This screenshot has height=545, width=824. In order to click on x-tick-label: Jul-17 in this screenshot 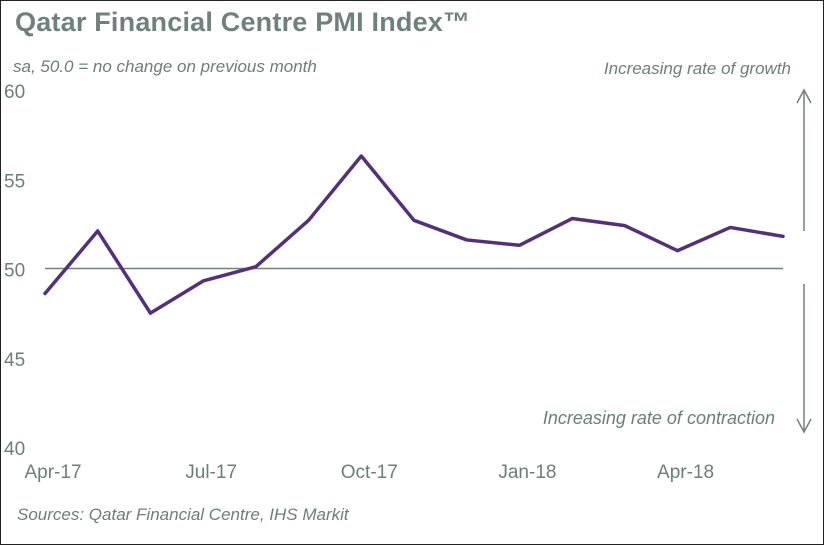, I will do `click(211, 472)`.